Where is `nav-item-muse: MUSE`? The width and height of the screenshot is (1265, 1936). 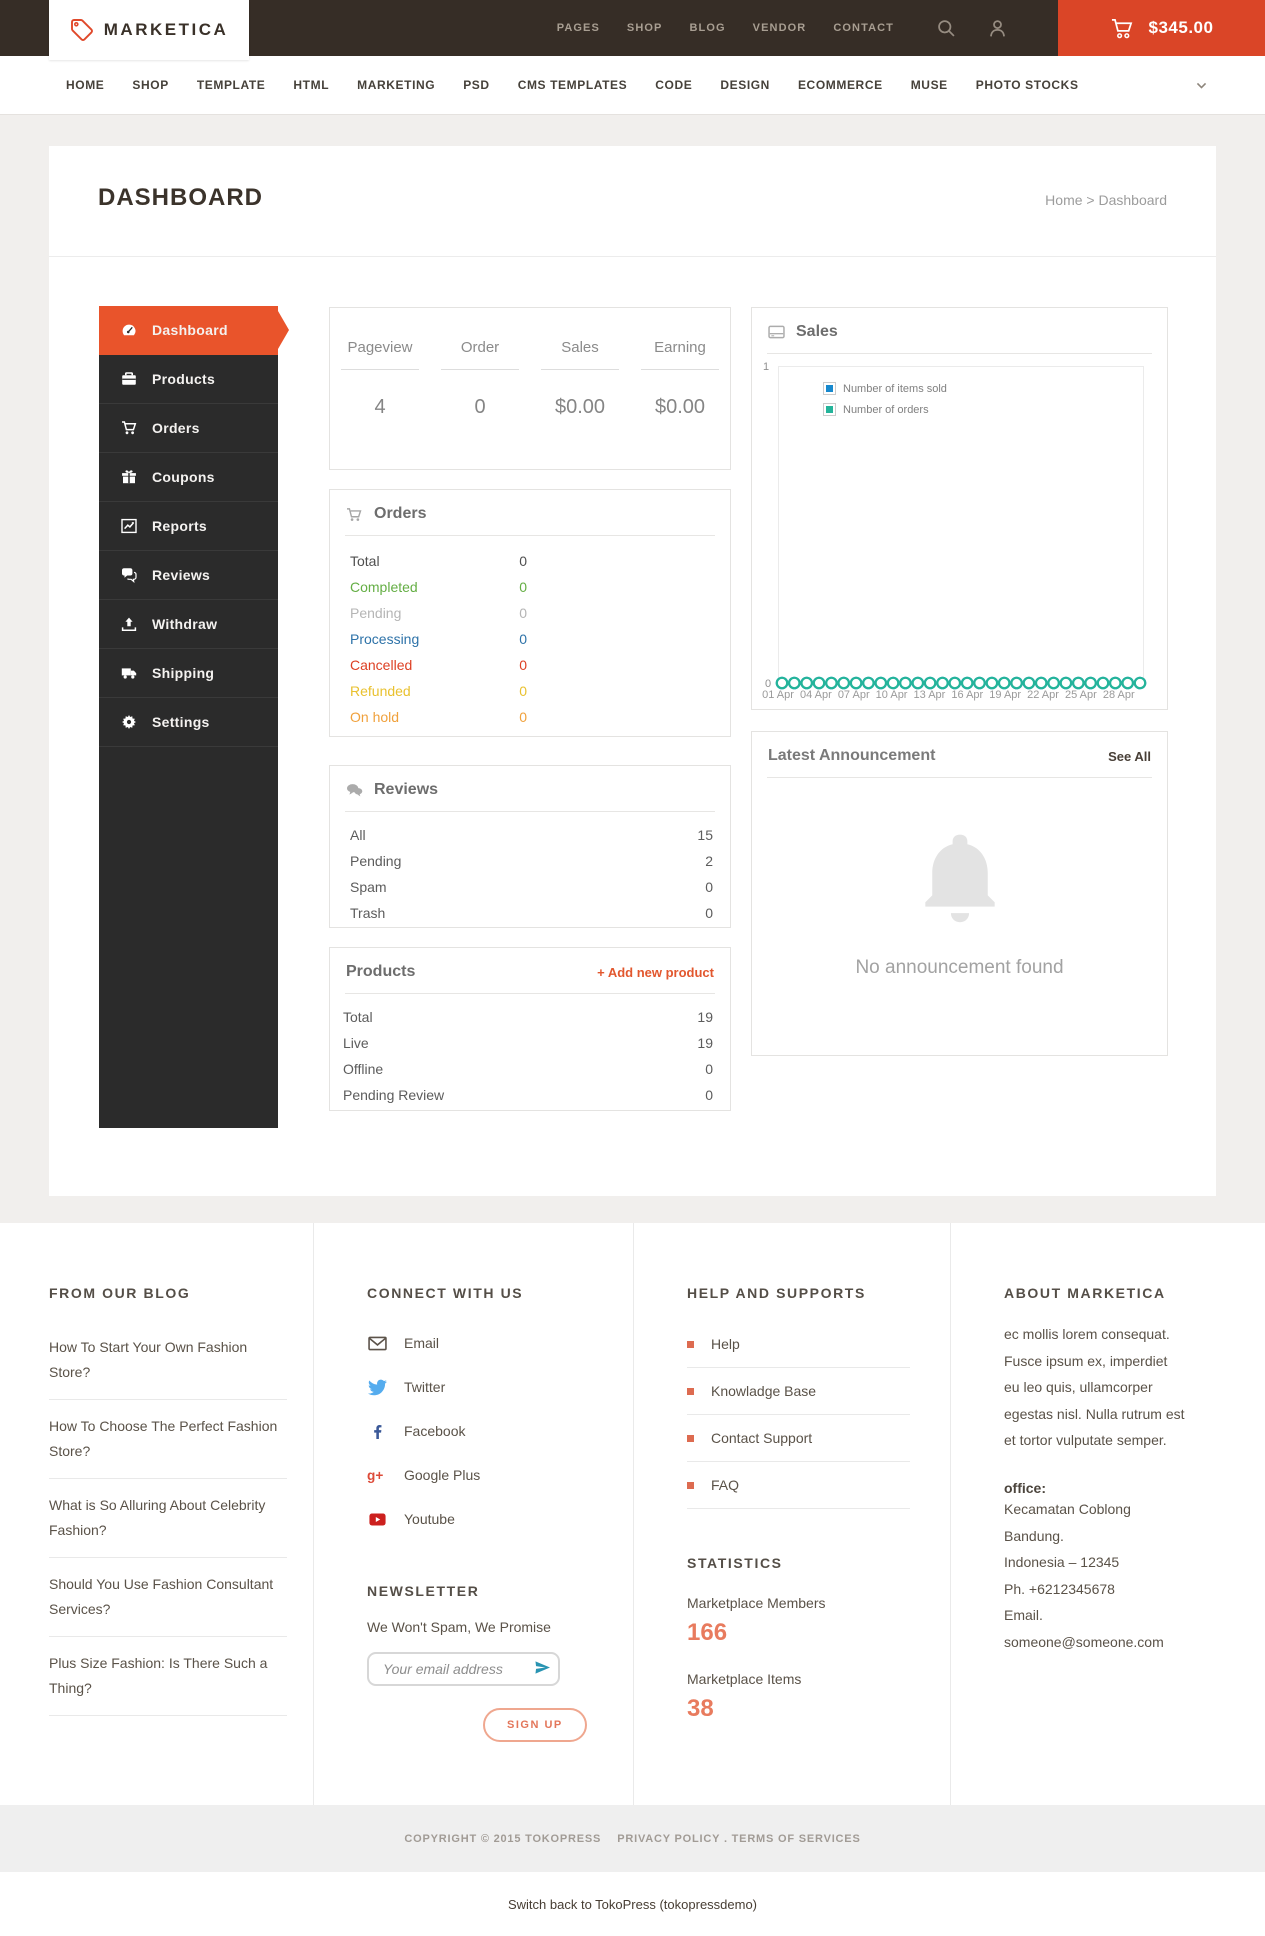
nav-item-muse: MUSE is located at coordinates (929, 85).